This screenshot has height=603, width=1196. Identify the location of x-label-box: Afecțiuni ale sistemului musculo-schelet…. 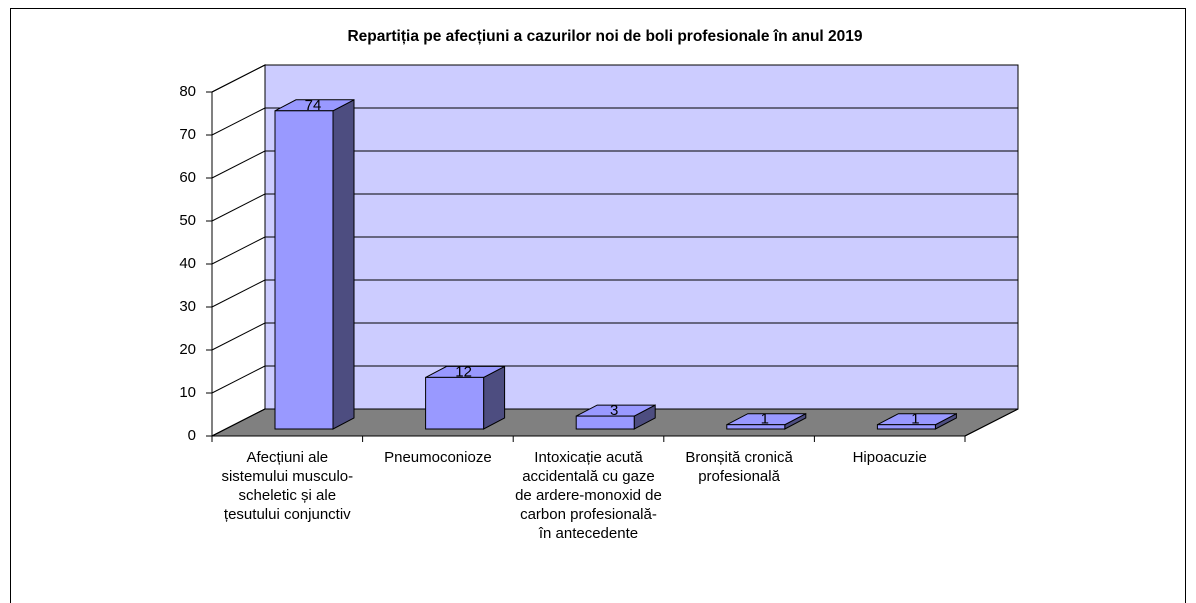
(287, 486).